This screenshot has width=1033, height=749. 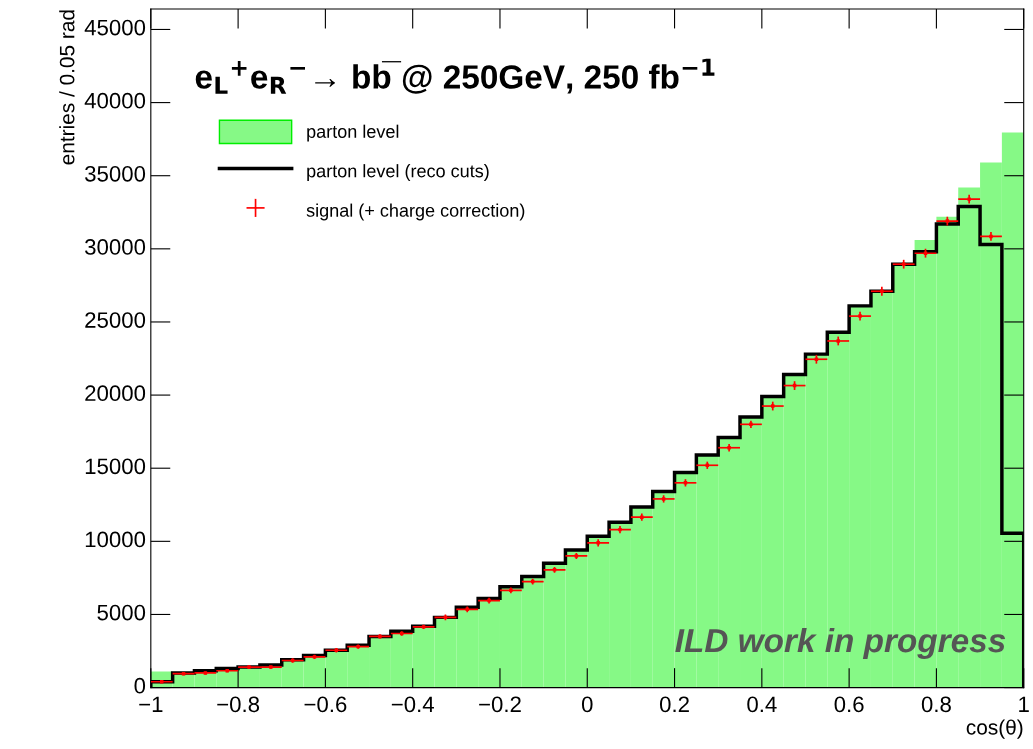 What do you see at coordinates (849, 704) in the screenshot?
I see `x-tick-label: 0.6` at bounding box center [849, 704].